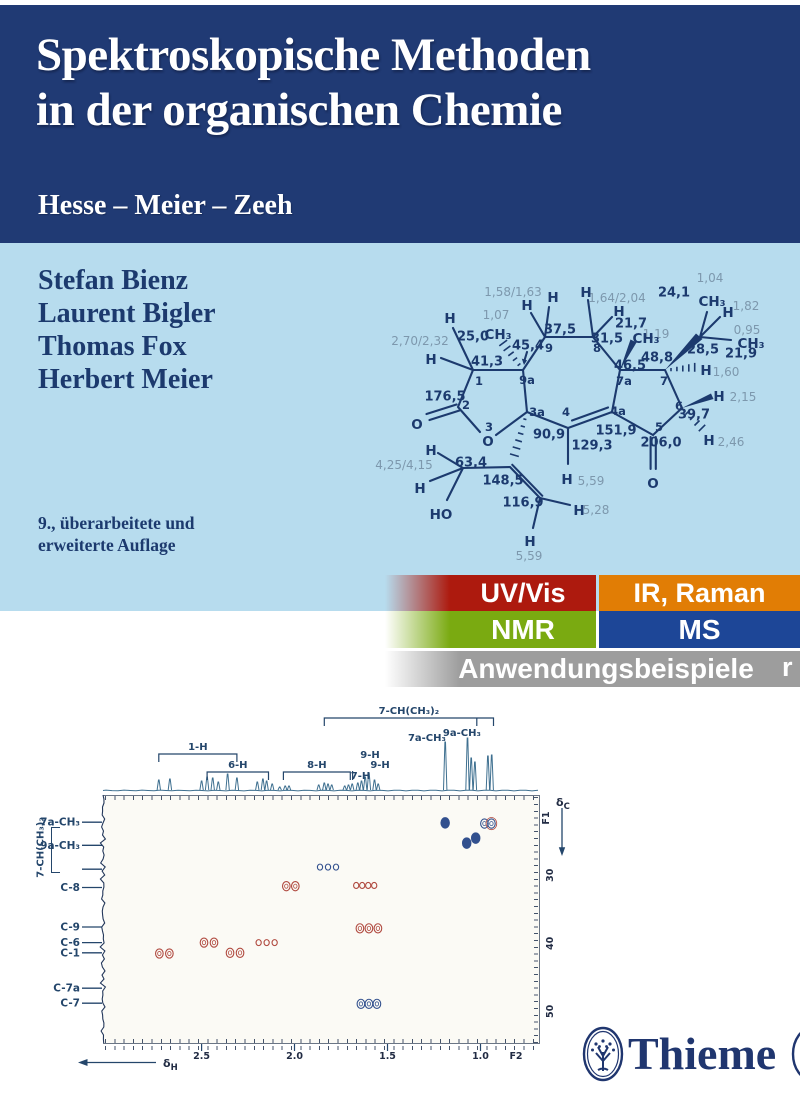  Describe the element at coordinates (41, 847) in the screenshot. I see `isopropyl-row-label: 7-CH(CH₃)₂` at that location.